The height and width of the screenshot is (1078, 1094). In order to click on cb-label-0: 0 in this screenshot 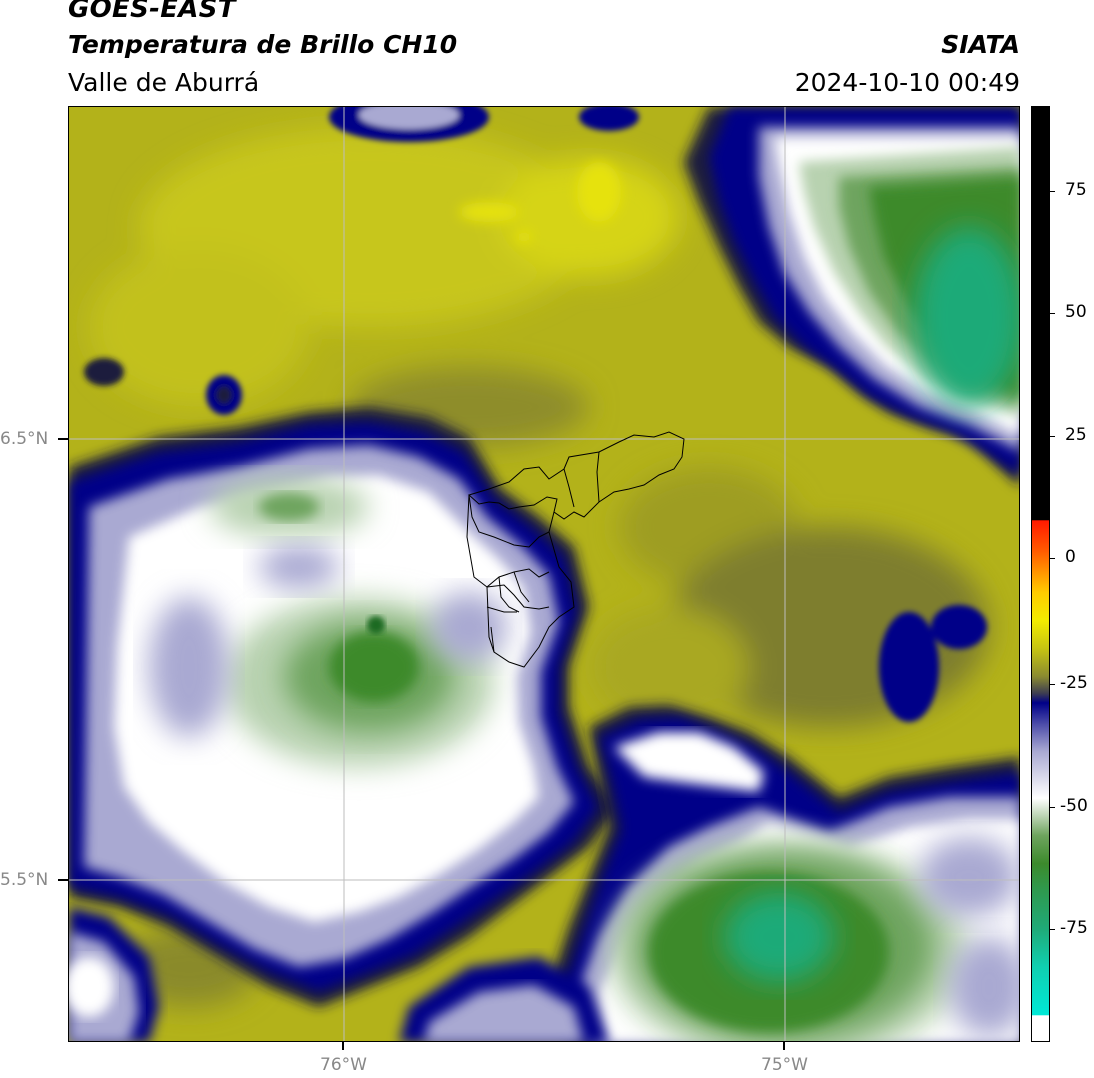, I will do `click(1070, 557)`.